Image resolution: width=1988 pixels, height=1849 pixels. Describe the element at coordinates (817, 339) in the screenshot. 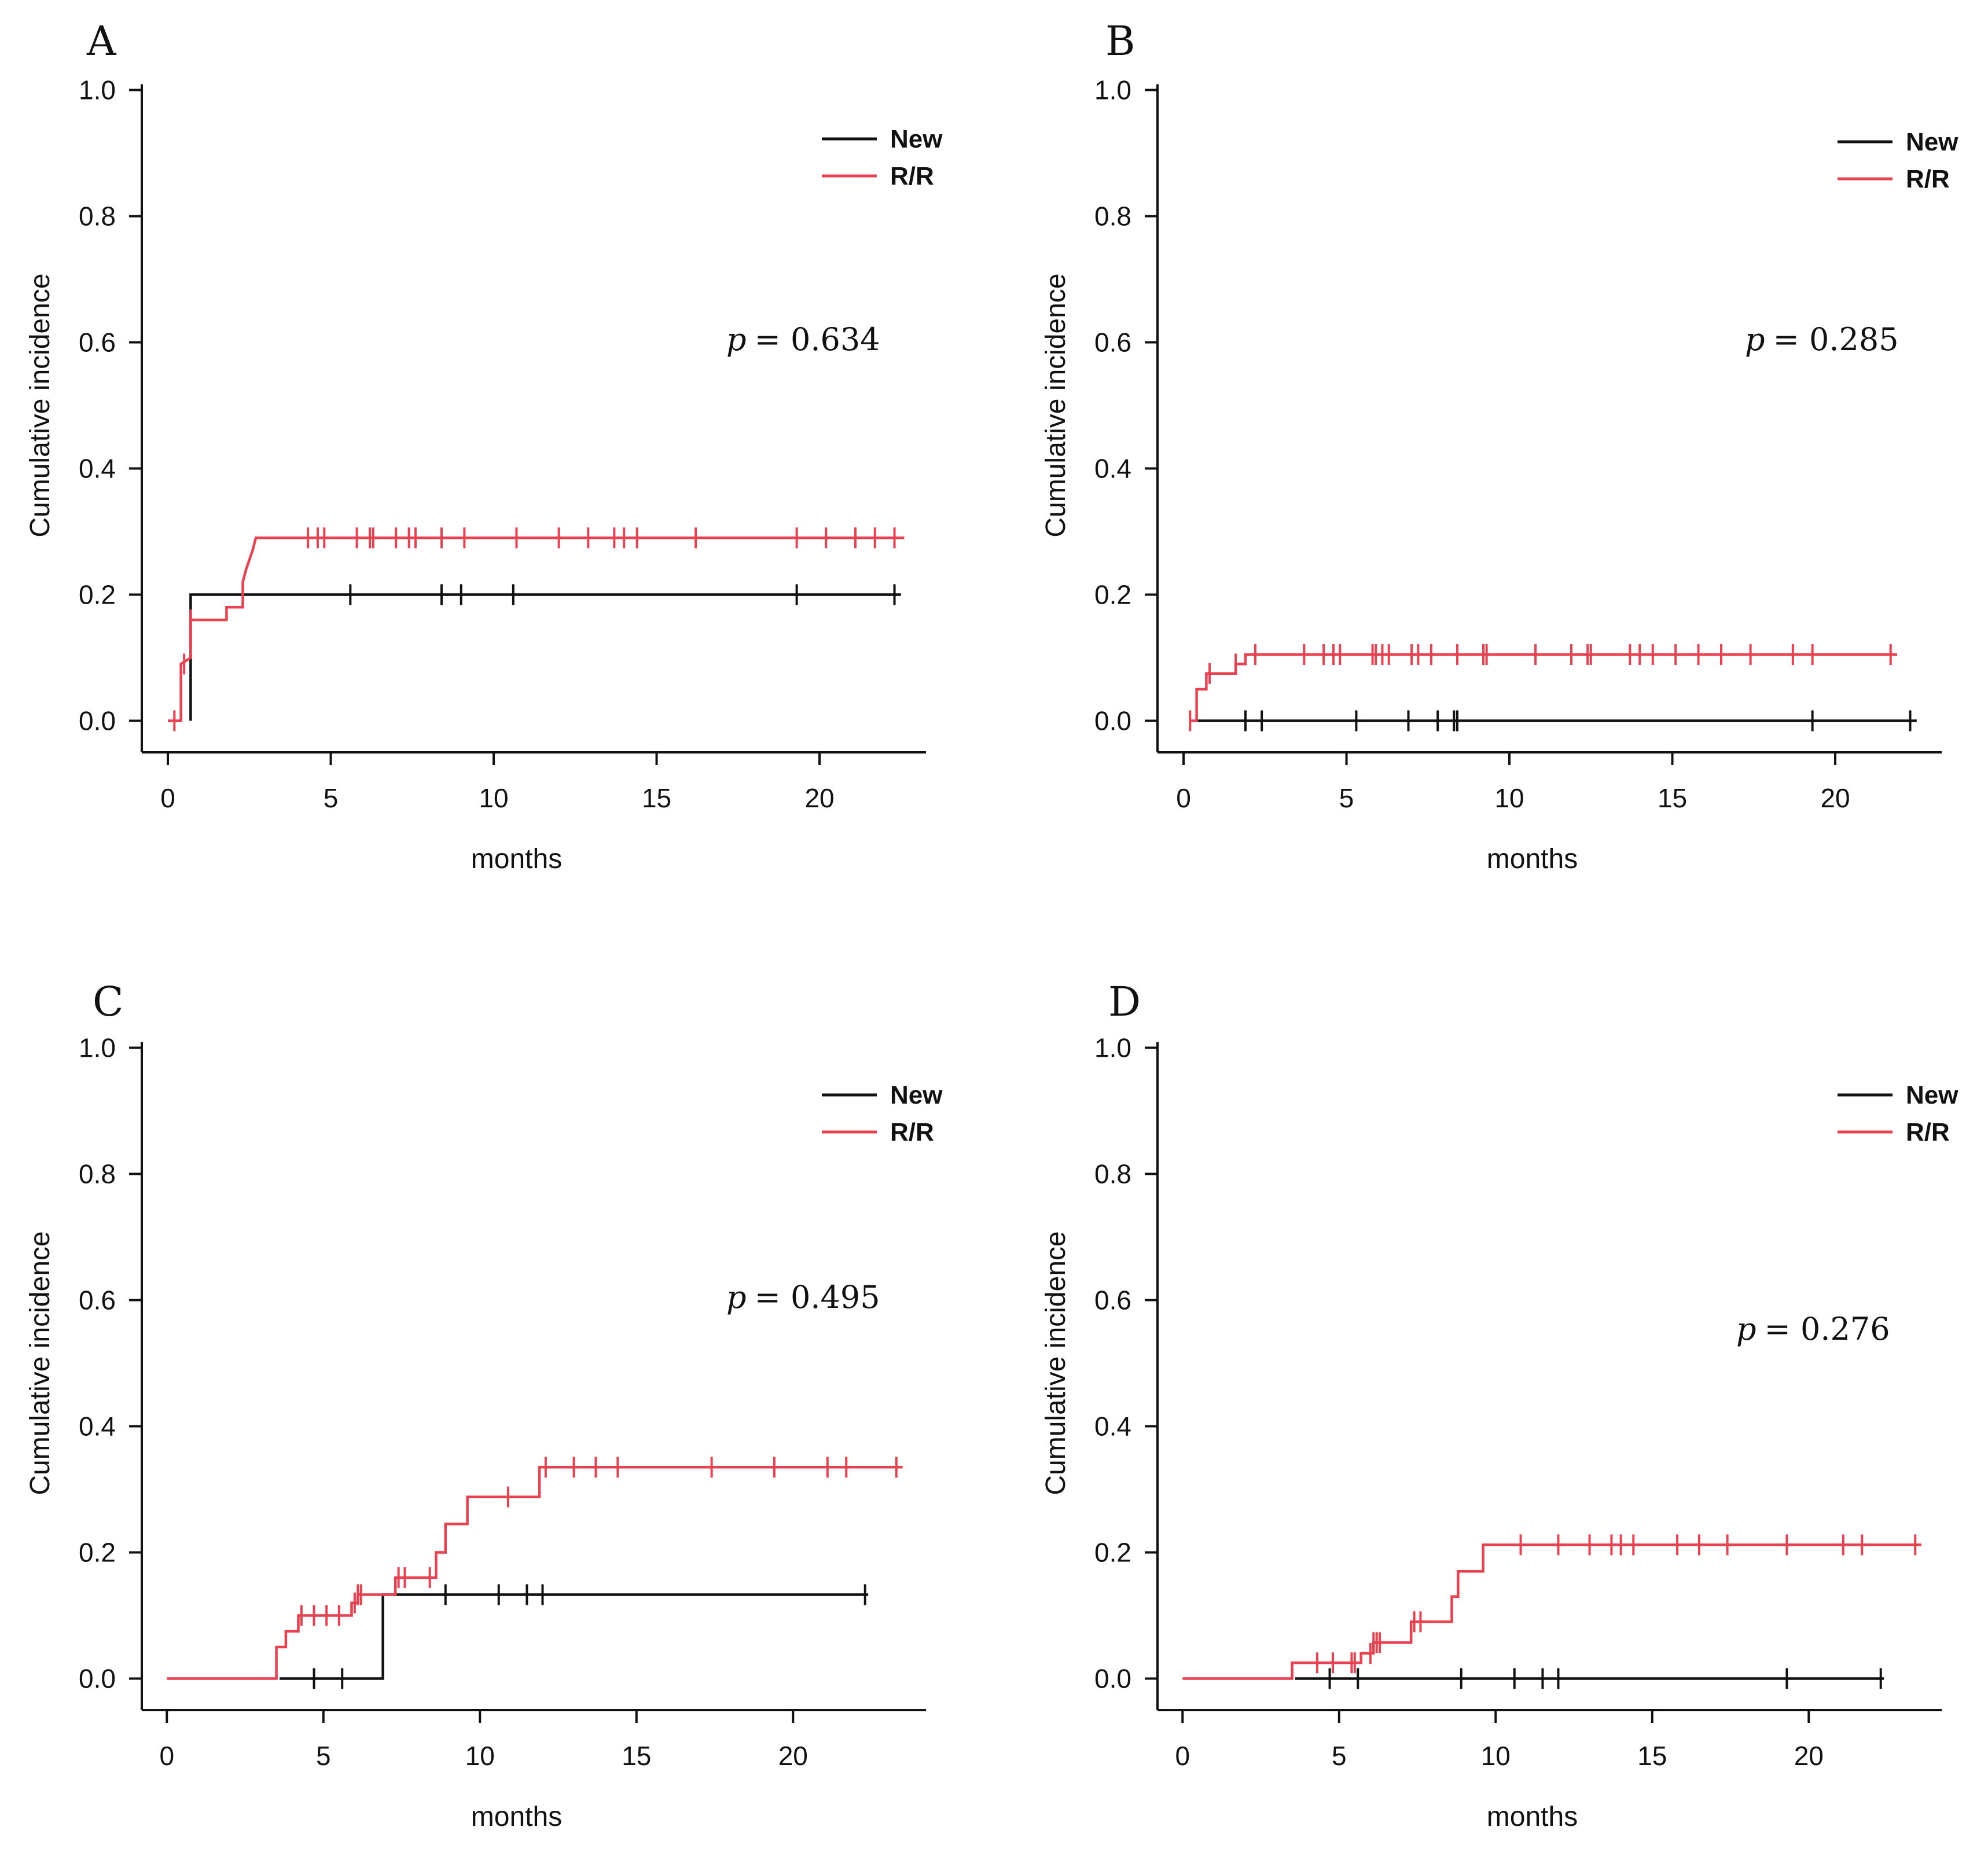

I see `p-value: = 0.634` at that location.